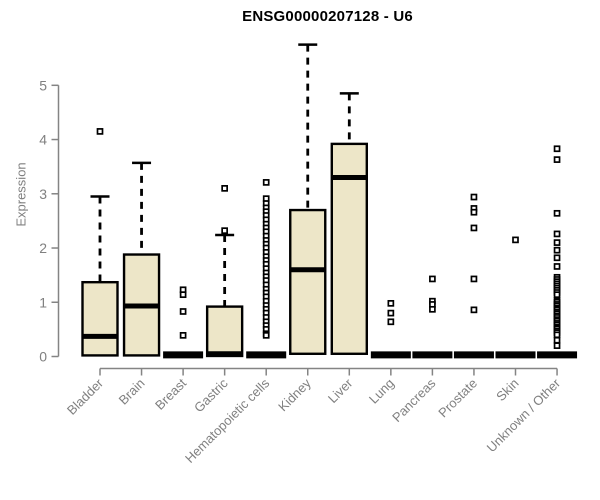 This screenshot has width=600, height=500. Describe the element at coordinates (390, 329) in the screenshot. I see `box-lung` at that location.